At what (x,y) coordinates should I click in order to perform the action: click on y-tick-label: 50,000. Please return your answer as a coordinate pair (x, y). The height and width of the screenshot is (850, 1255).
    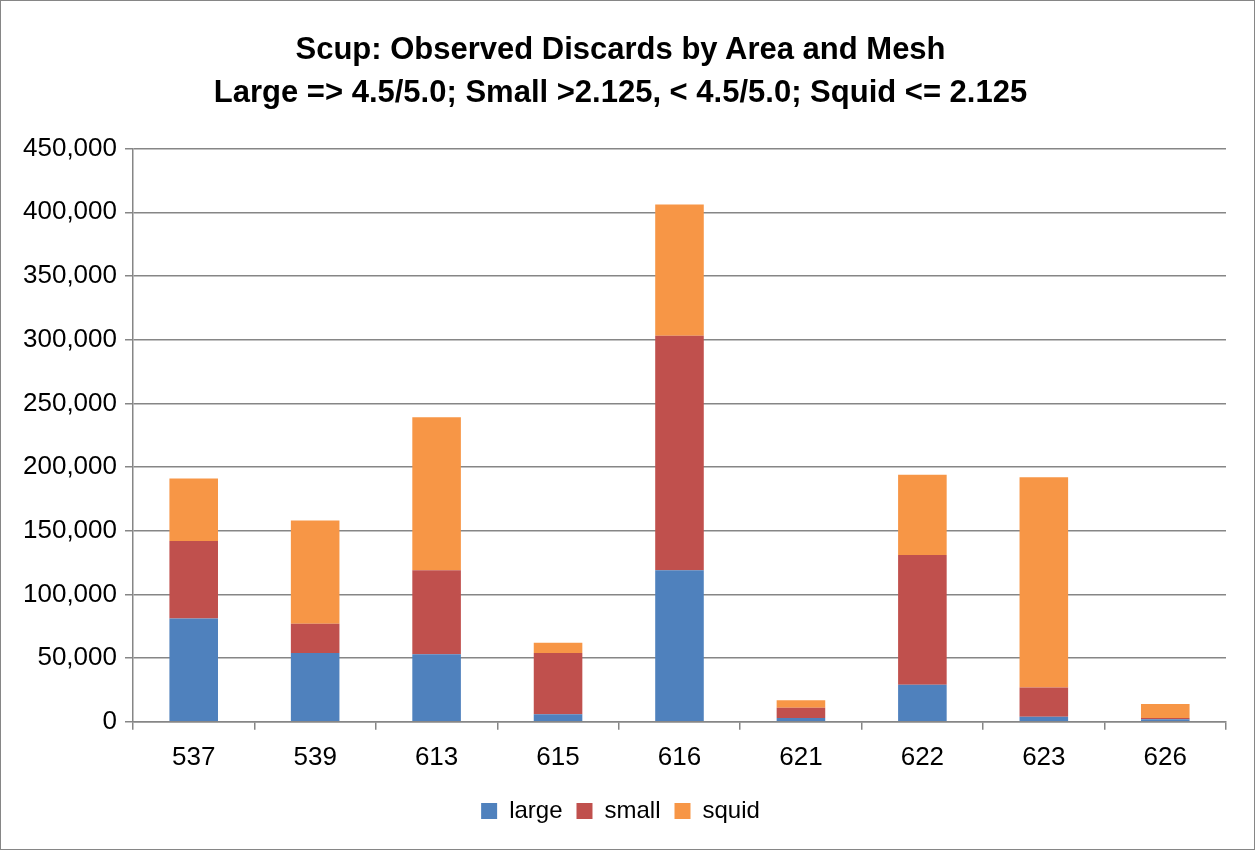
    Looking at the image, I should click on (77, 656).